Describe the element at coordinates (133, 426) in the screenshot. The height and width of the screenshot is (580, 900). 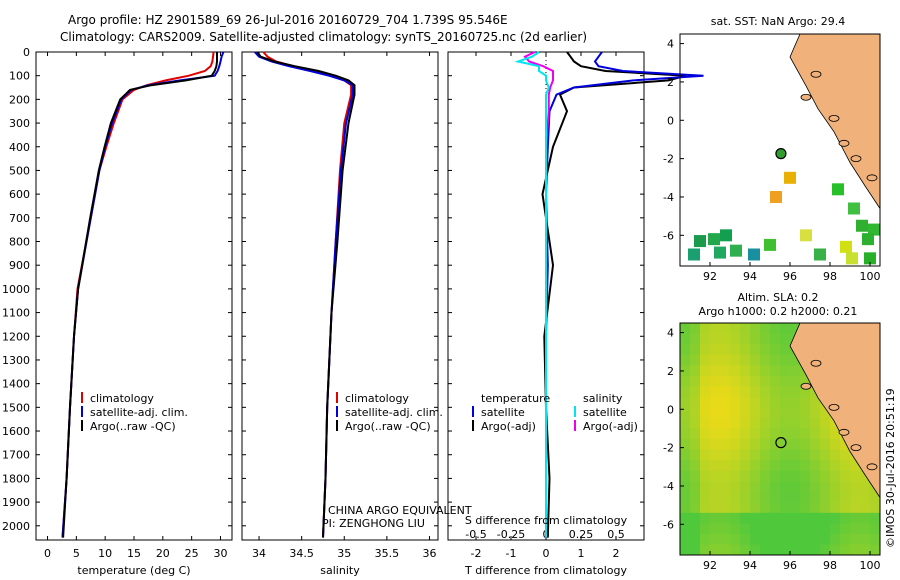
I see `legend-argo: Argo(..raw -QC)` at that location.